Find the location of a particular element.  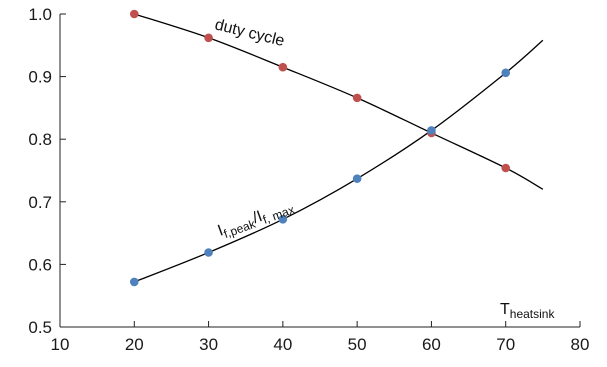

y-tick-label: 0.9 is located at coordinates (40, 77).